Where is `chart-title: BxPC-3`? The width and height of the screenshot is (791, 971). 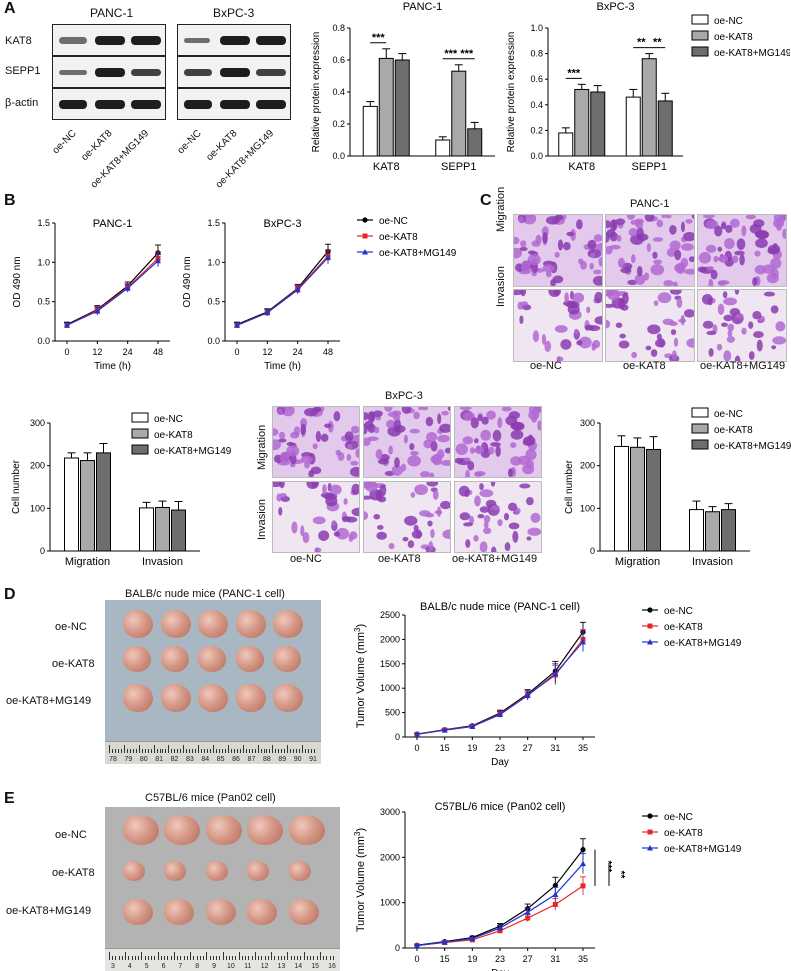
chart-title: BxPC-3 is located at coordinates (283, 224).